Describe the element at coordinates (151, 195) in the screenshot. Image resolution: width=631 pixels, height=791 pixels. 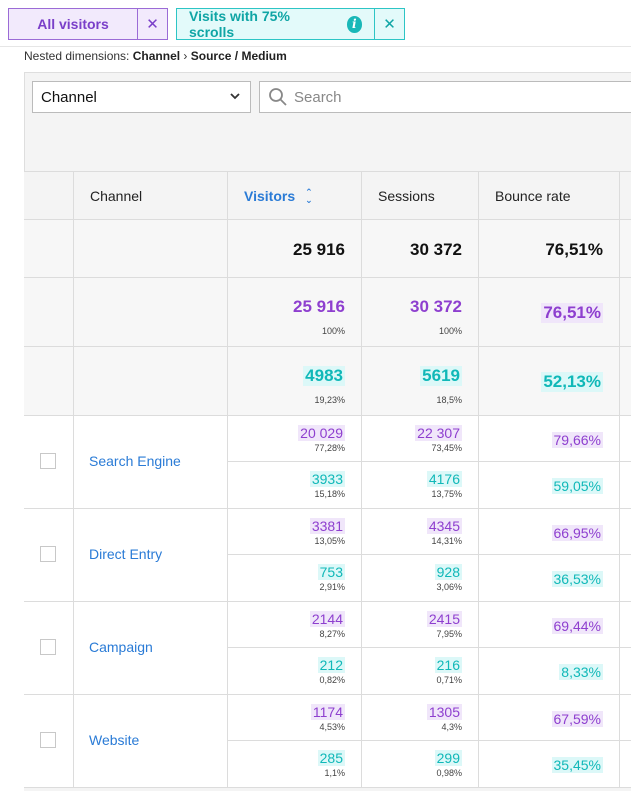
I see `column-header-channel: Channel` at that location.